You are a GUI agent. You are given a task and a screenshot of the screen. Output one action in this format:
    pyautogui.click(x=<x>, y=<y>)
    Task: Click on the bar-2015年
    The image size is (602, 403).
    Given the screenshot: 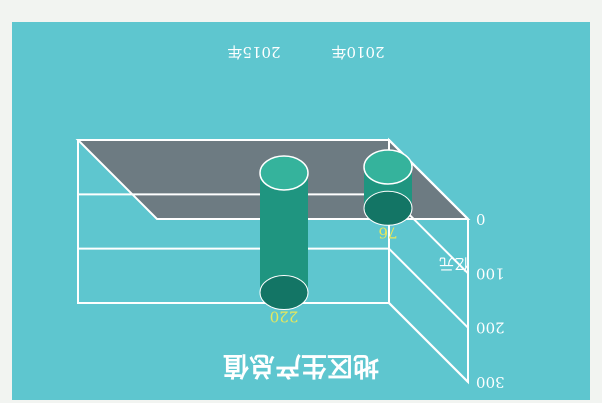 What is the action you would take?
    pyautogui.click(x=284, y=233)
    